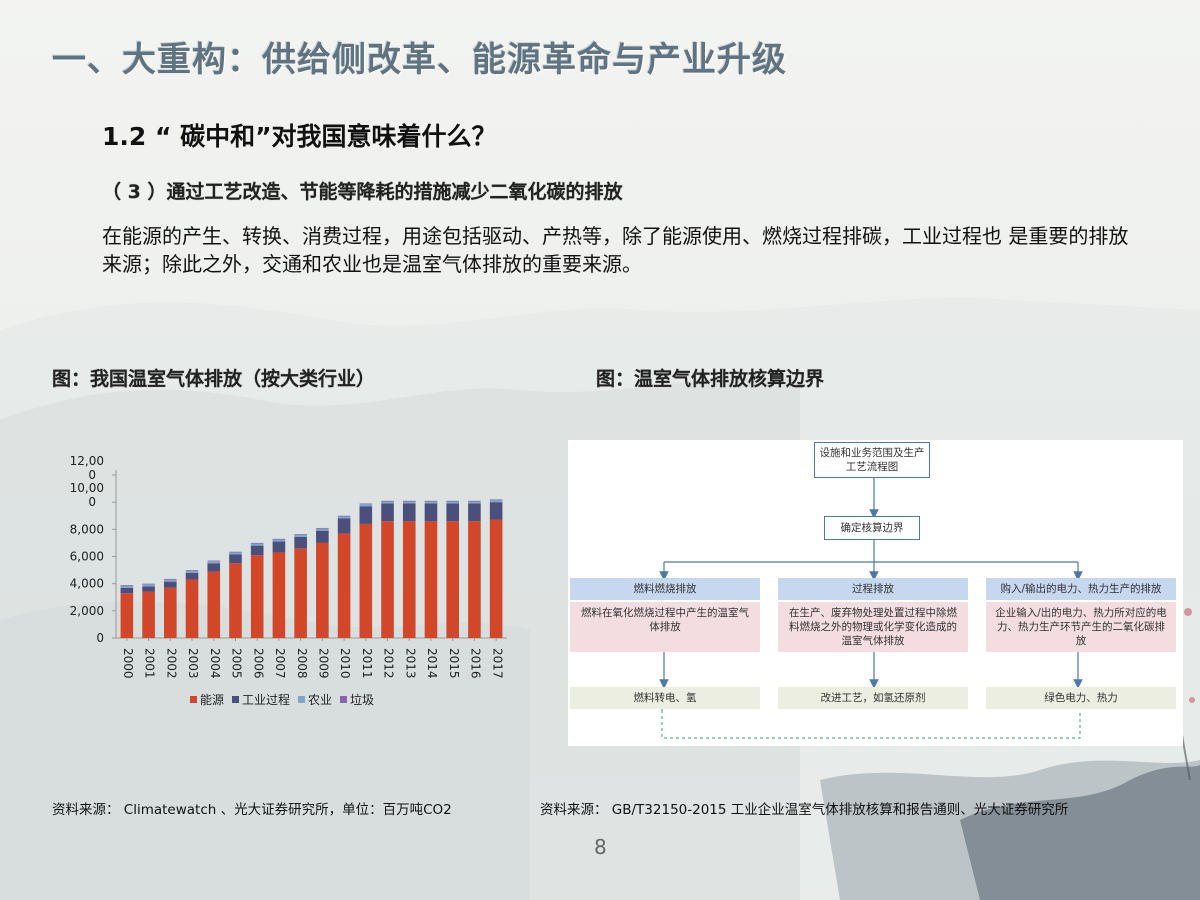 The height and width of the screenshot is (900, 1200). I want to click on purchased-energy-description: 企业输入/出的电力、热力所对应的电力、热力生产环节产生的二氧化碳排放, so click(1081, 627).